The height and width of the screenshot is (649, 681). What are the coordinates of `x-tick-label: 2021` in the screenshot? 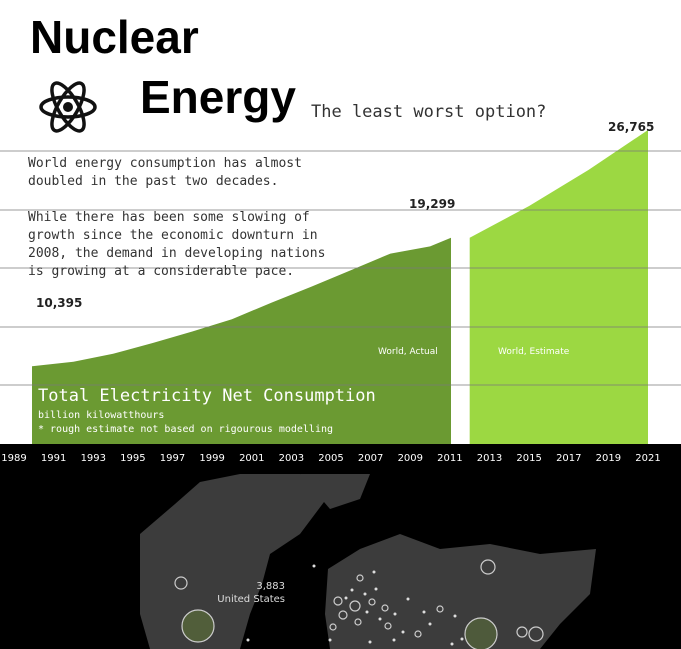 It's located at (647, 458).